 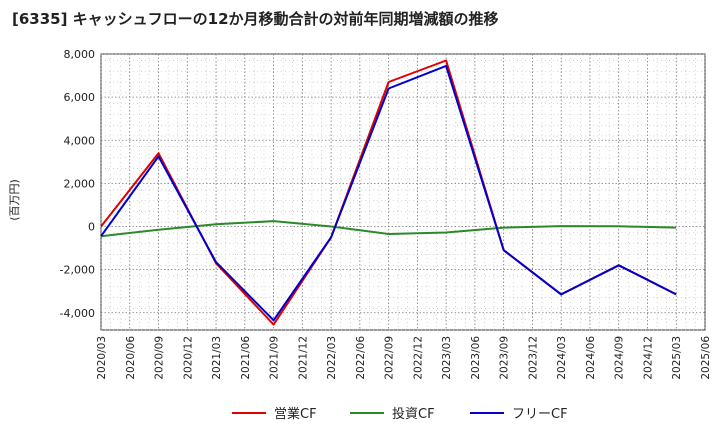 I want to click on x-tick-label: 2023/06, so click(x=476, y=358).